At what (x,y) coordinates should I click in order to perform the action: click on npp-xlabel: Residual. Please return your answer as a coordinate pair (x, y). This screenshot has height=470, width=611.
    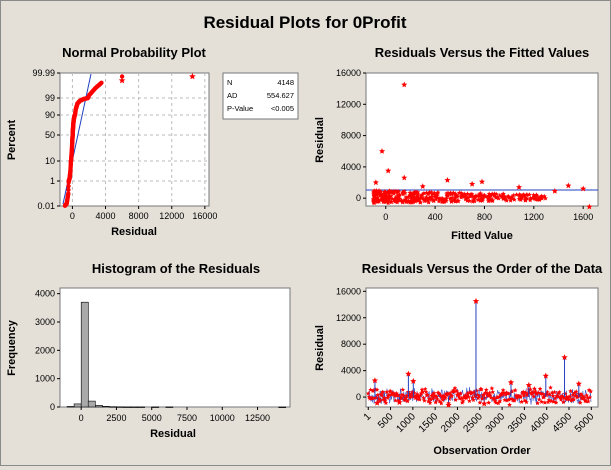
    Looking at the image, I should click on (134, 232).